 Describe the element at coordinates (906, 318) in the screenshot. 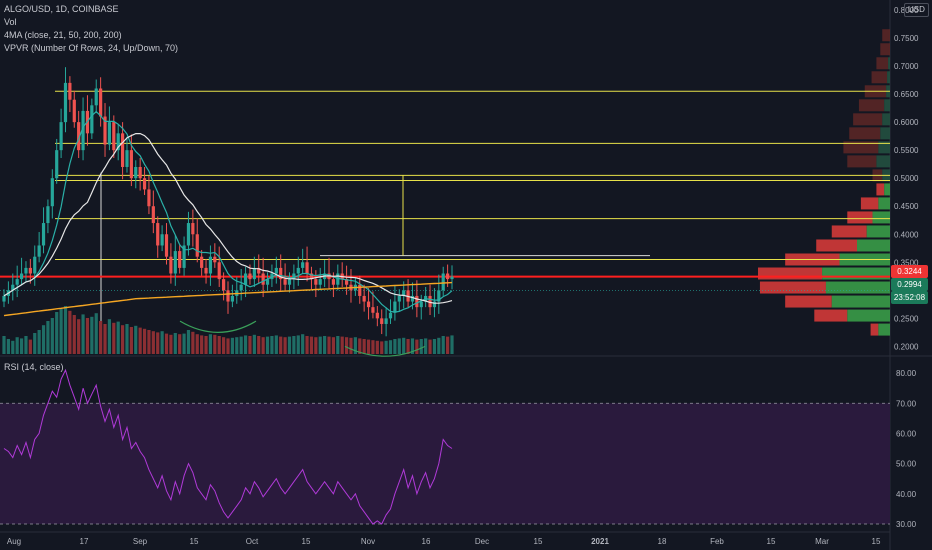

I see `price-tick-label: 0.2500` at that location.